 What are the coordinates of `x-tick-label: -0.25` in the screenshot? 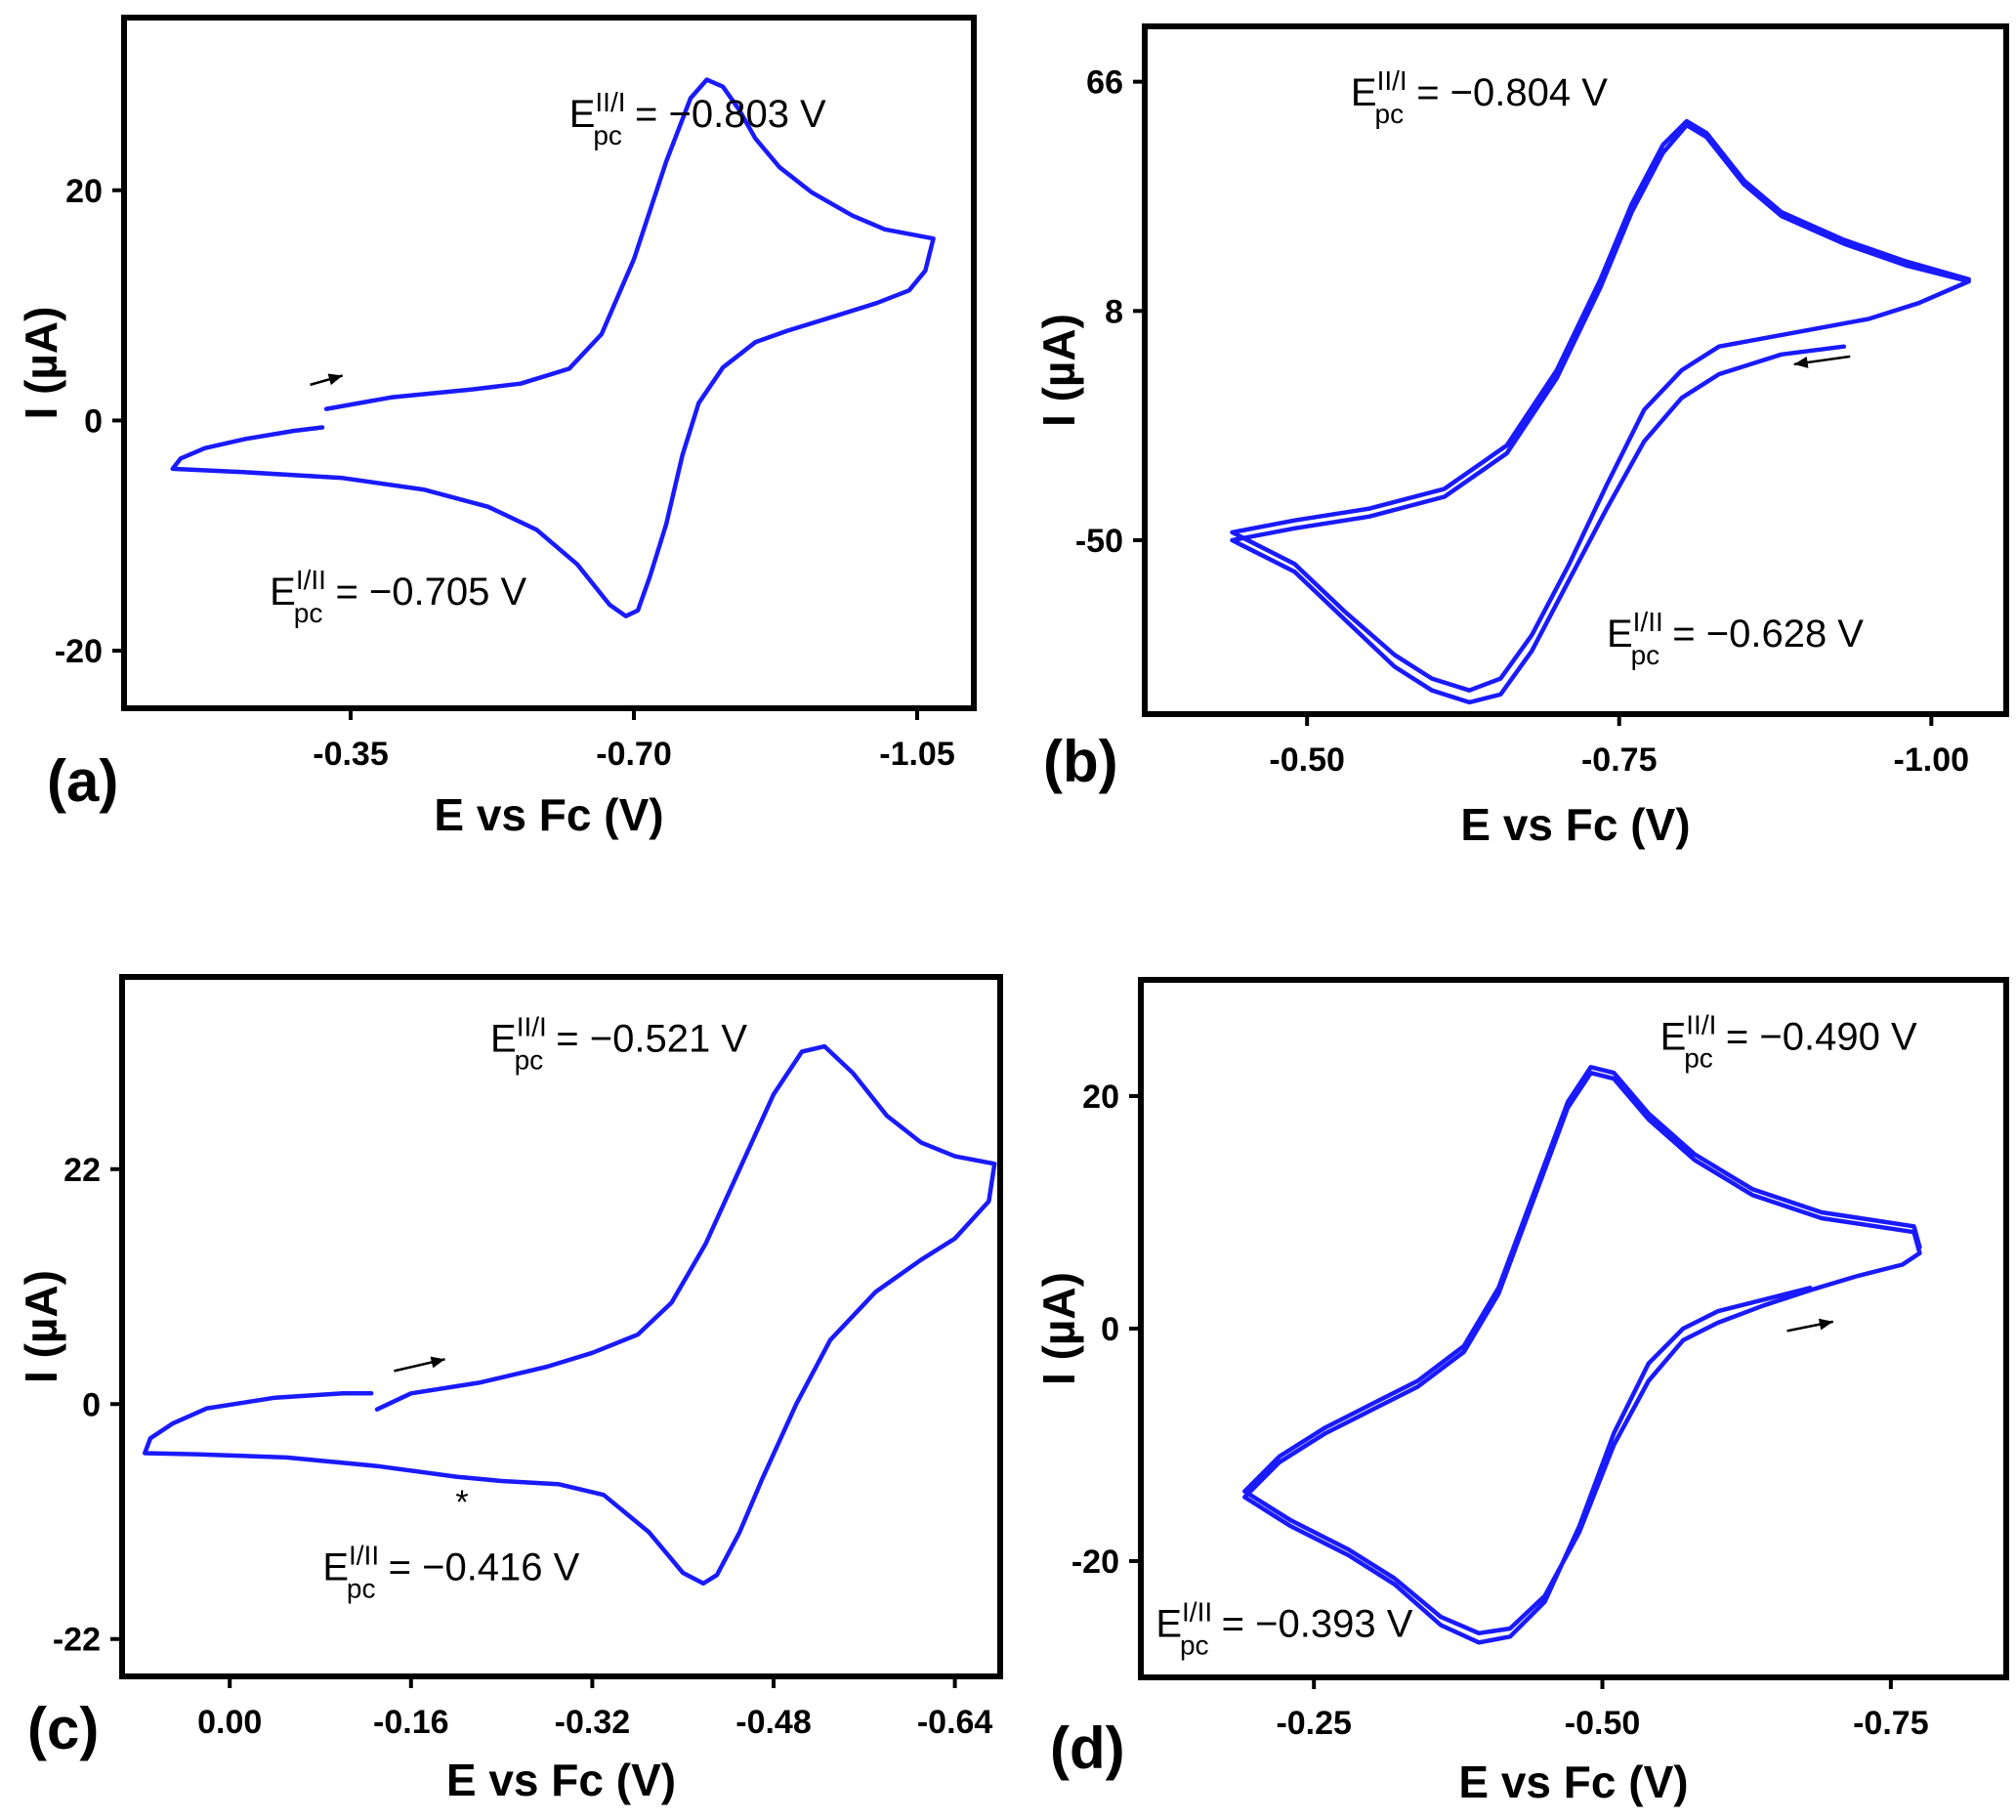 It's located at (1314, 1723).